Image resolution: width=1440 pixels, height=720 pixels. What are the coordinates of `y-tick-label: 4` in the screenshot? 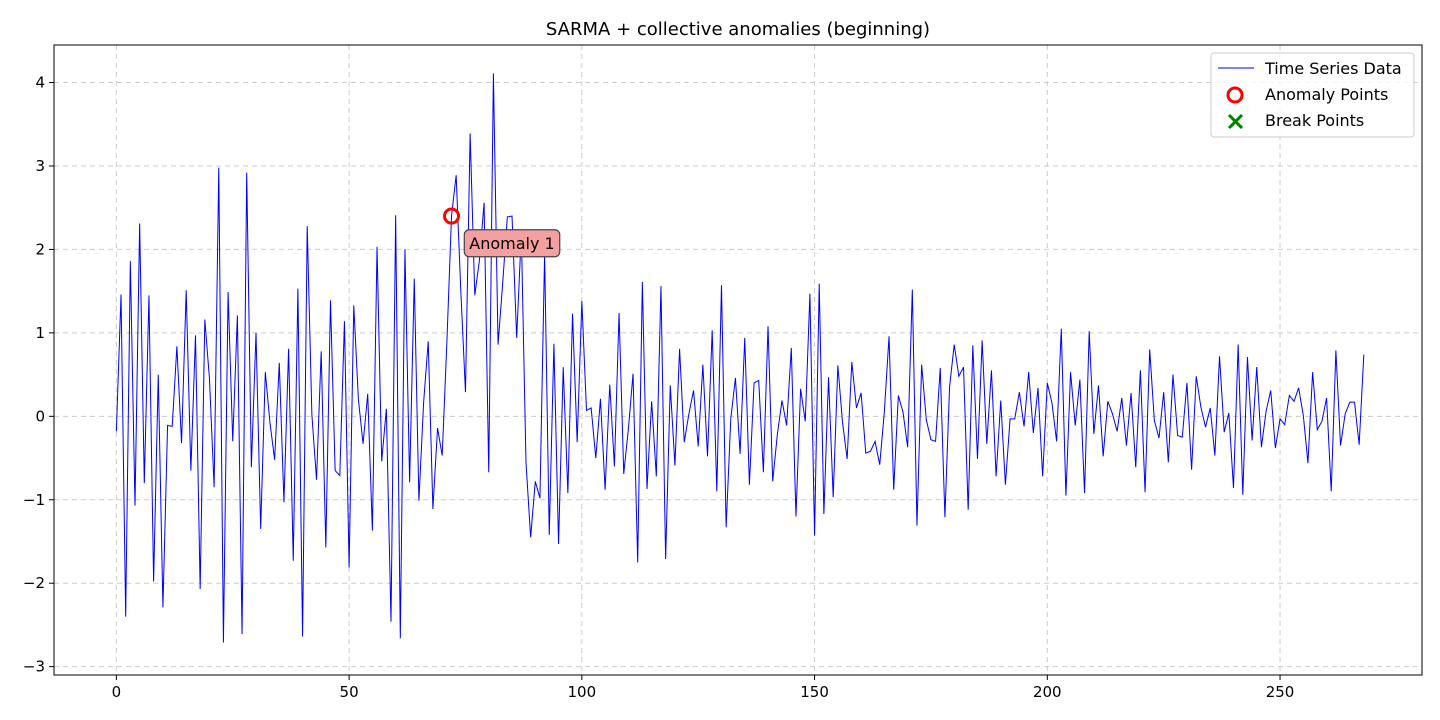 It's located at (40, 83).